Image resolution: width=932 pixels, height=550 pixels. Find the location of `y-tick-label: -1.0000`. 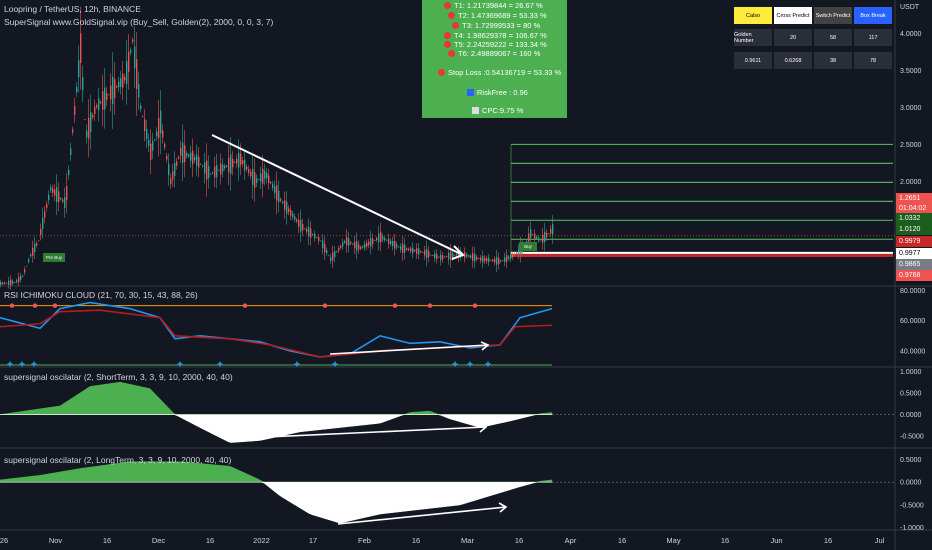

y-tick-label: -1.0000 is located at coordinates (912, 528).